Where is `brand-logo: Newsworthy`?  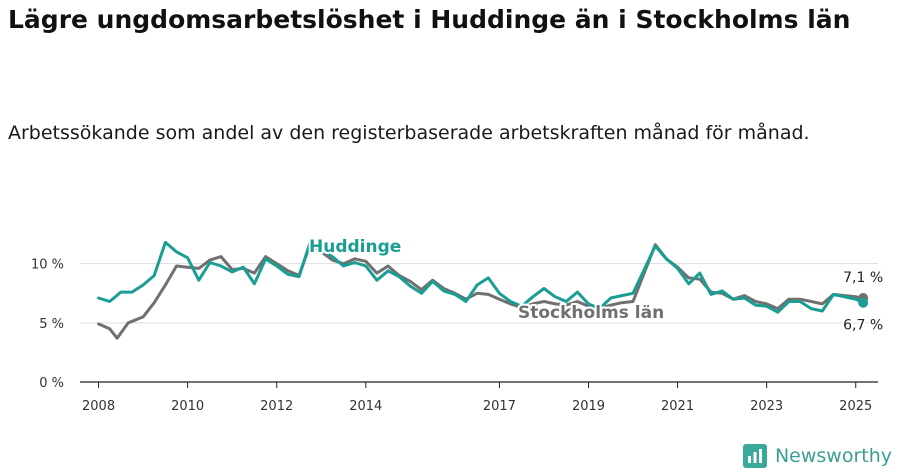
brand-logo: Newsworthy is located at coordinates (817, 456).